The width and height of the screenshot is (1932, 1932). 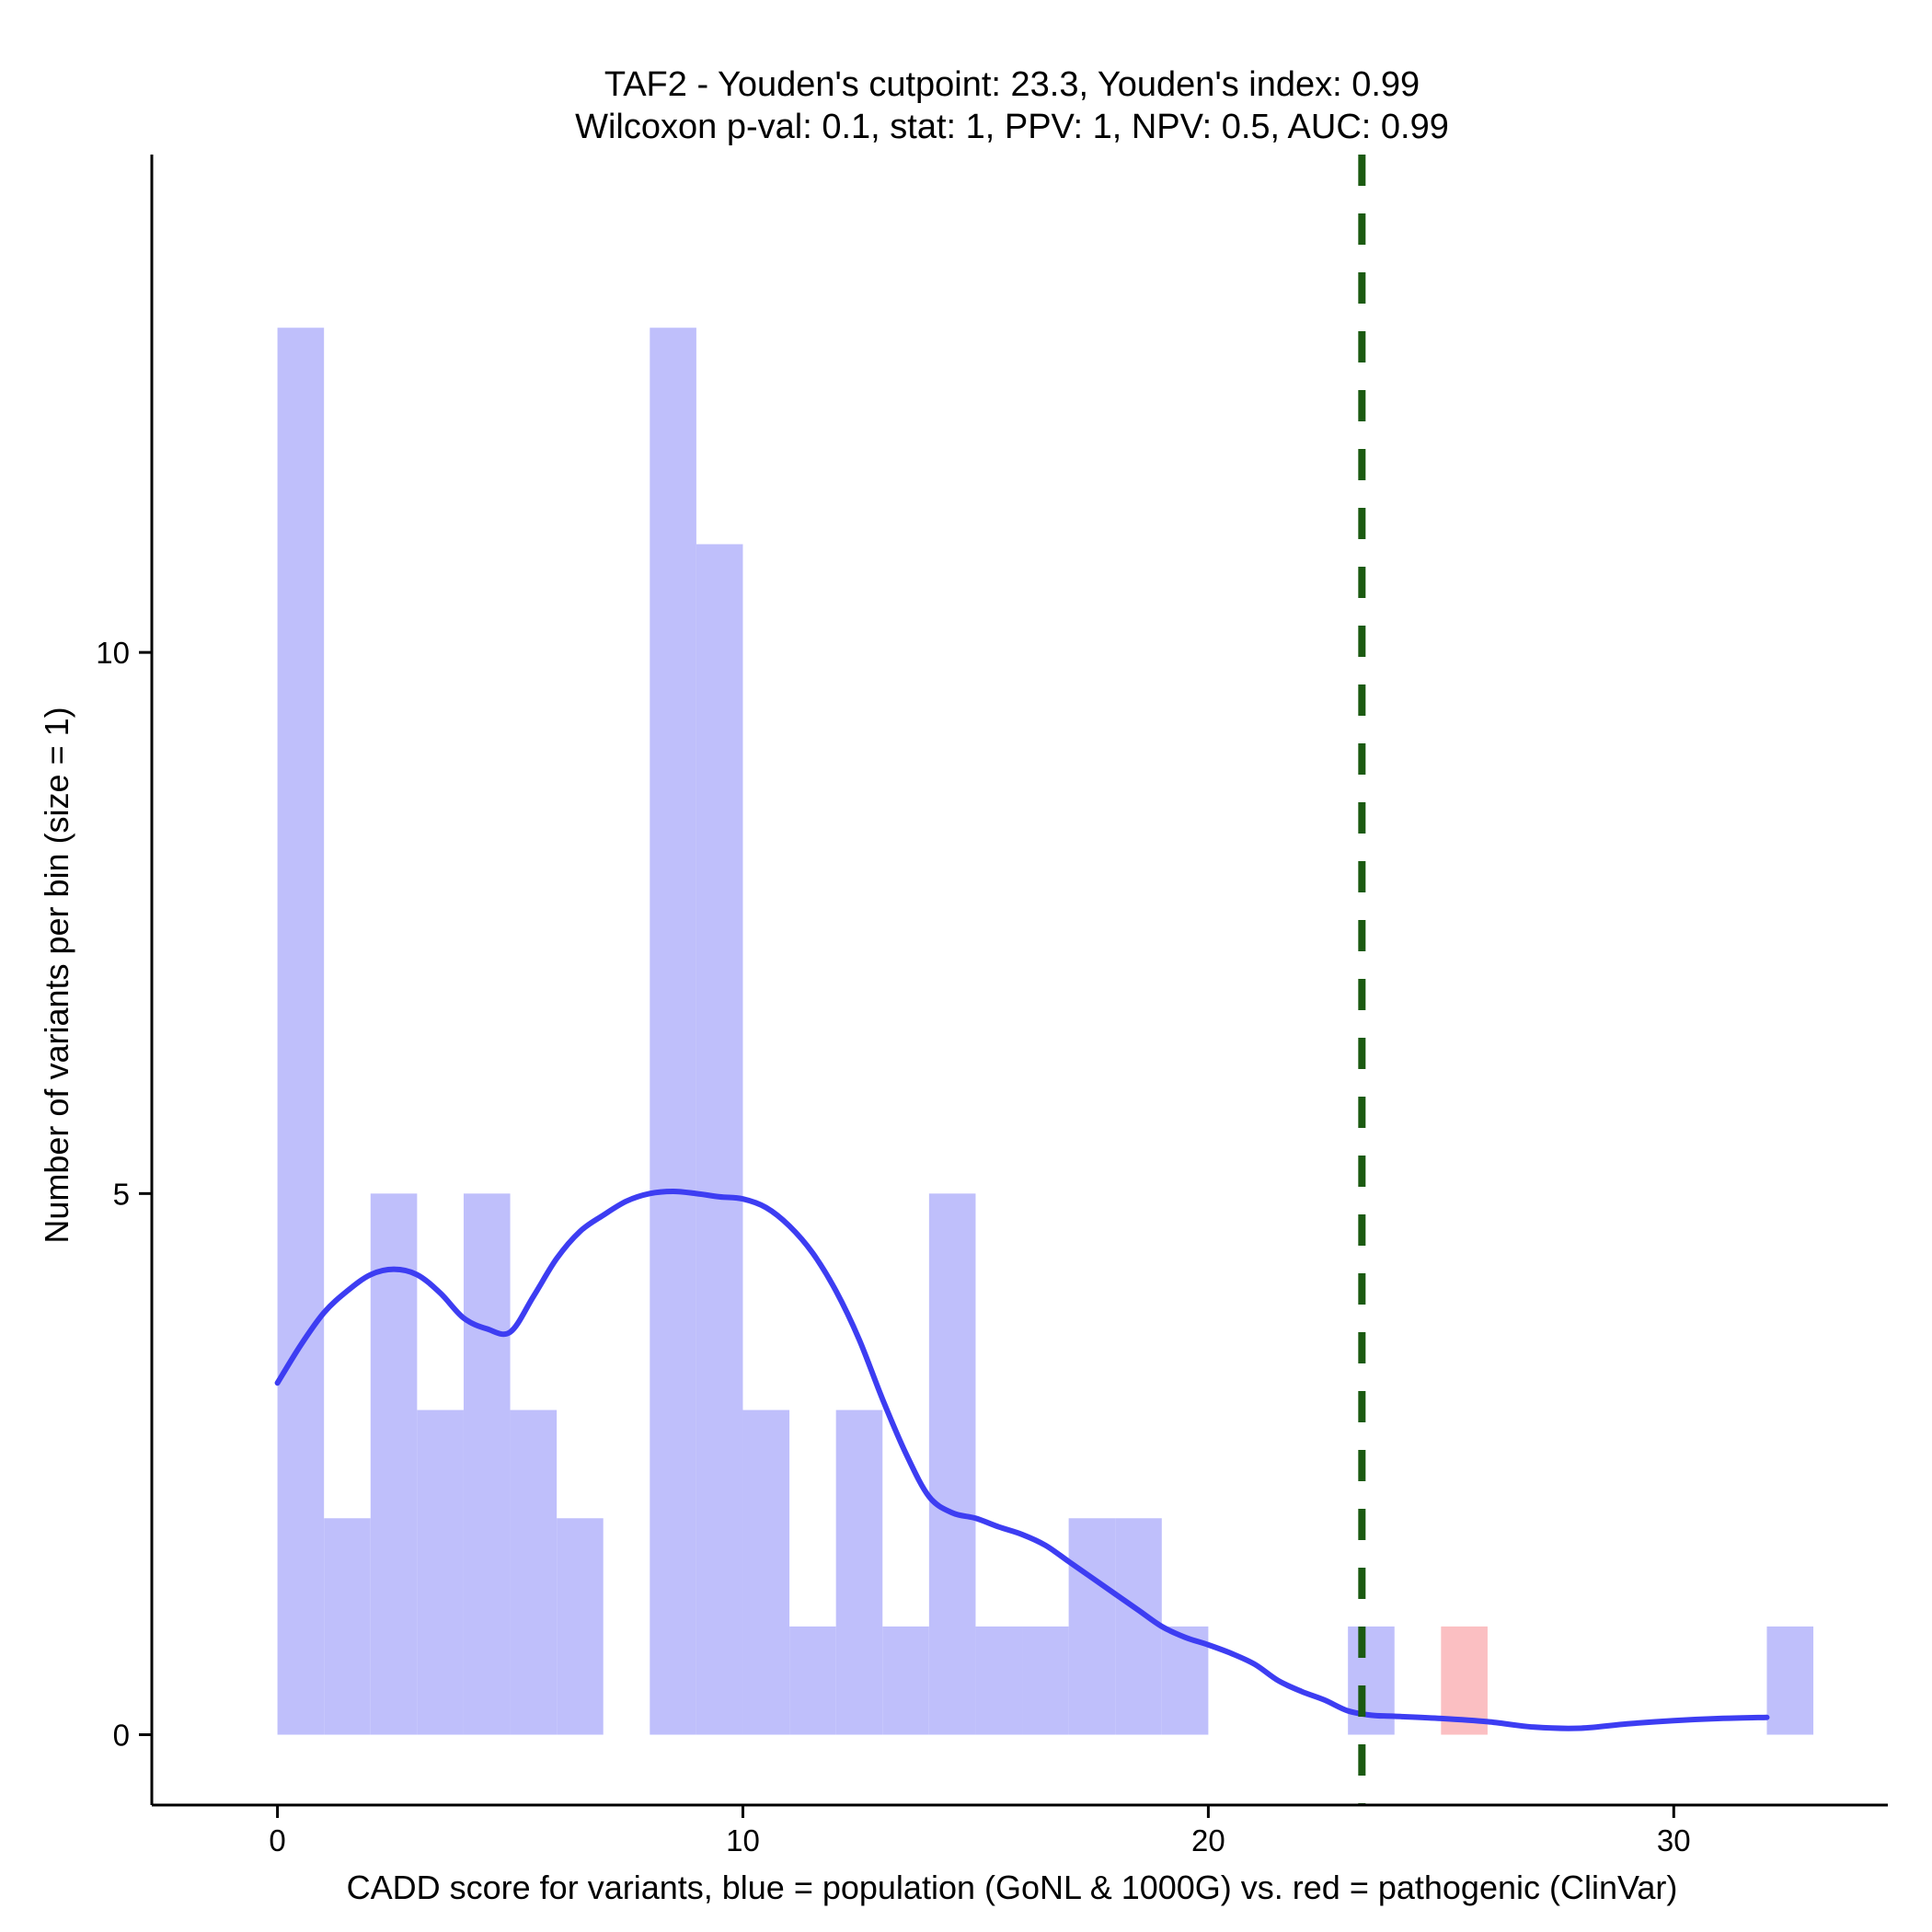 What do you see at coordinates (113, 653) in the screenshot?
I see `y-tick-label: 10` at bounding box center [113, 653].